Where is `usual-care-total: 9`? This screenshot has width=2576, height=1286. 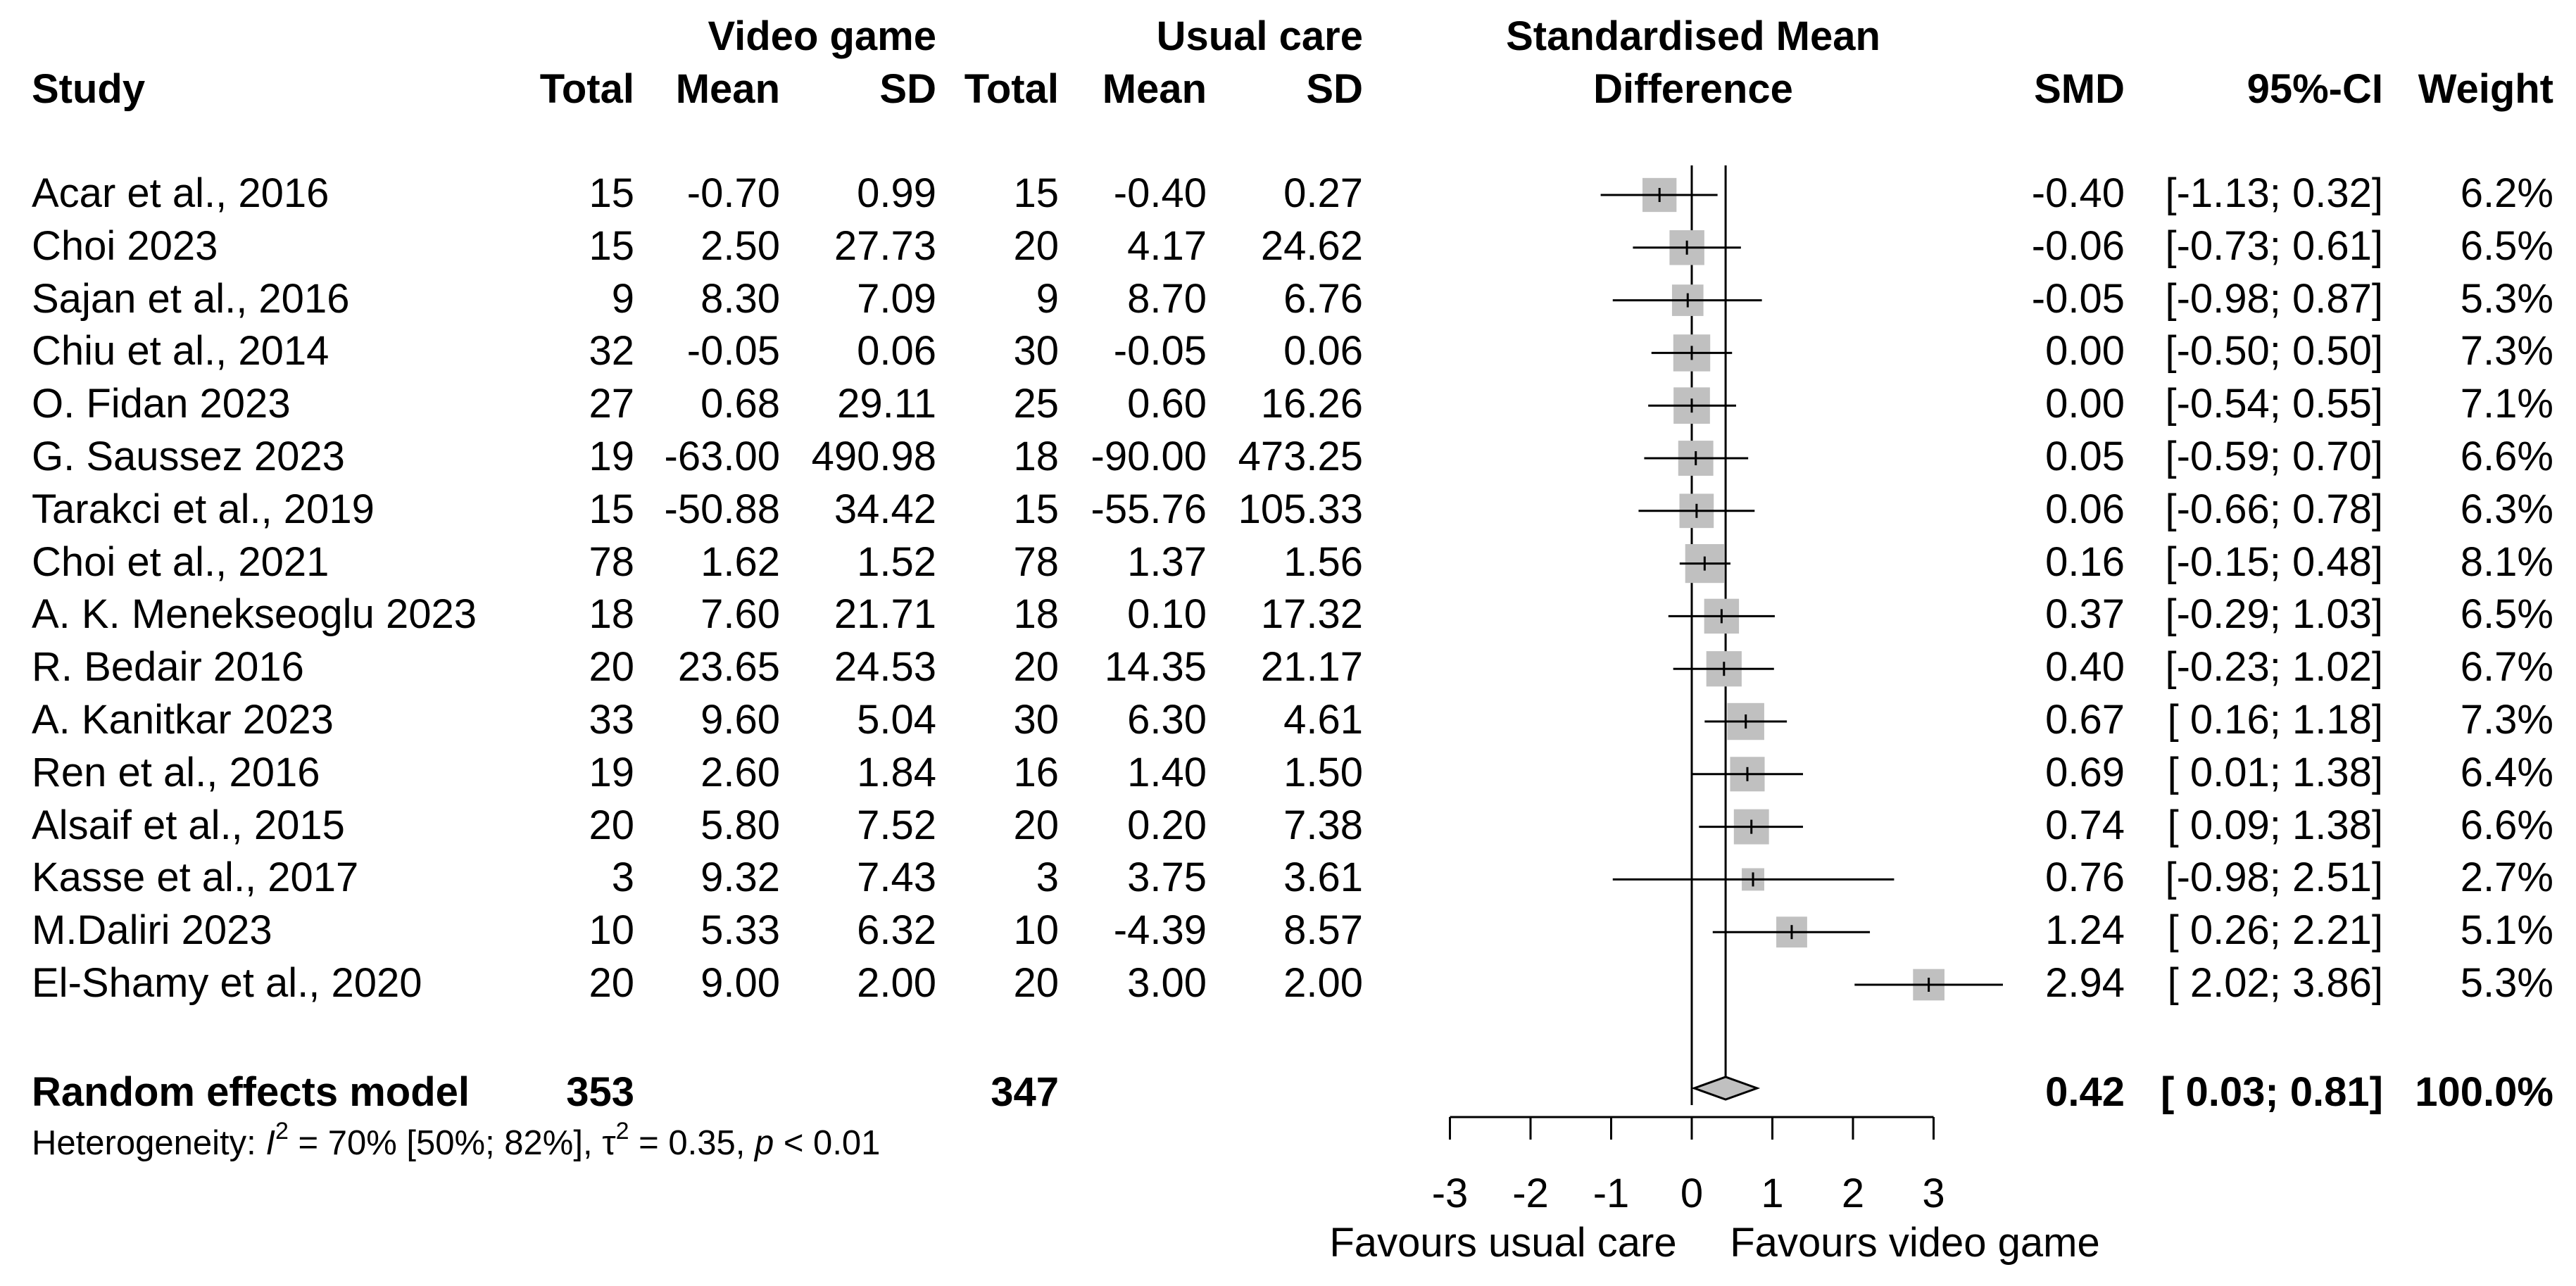 usual-care-total: 9 is located at coordinates (1047, 298).